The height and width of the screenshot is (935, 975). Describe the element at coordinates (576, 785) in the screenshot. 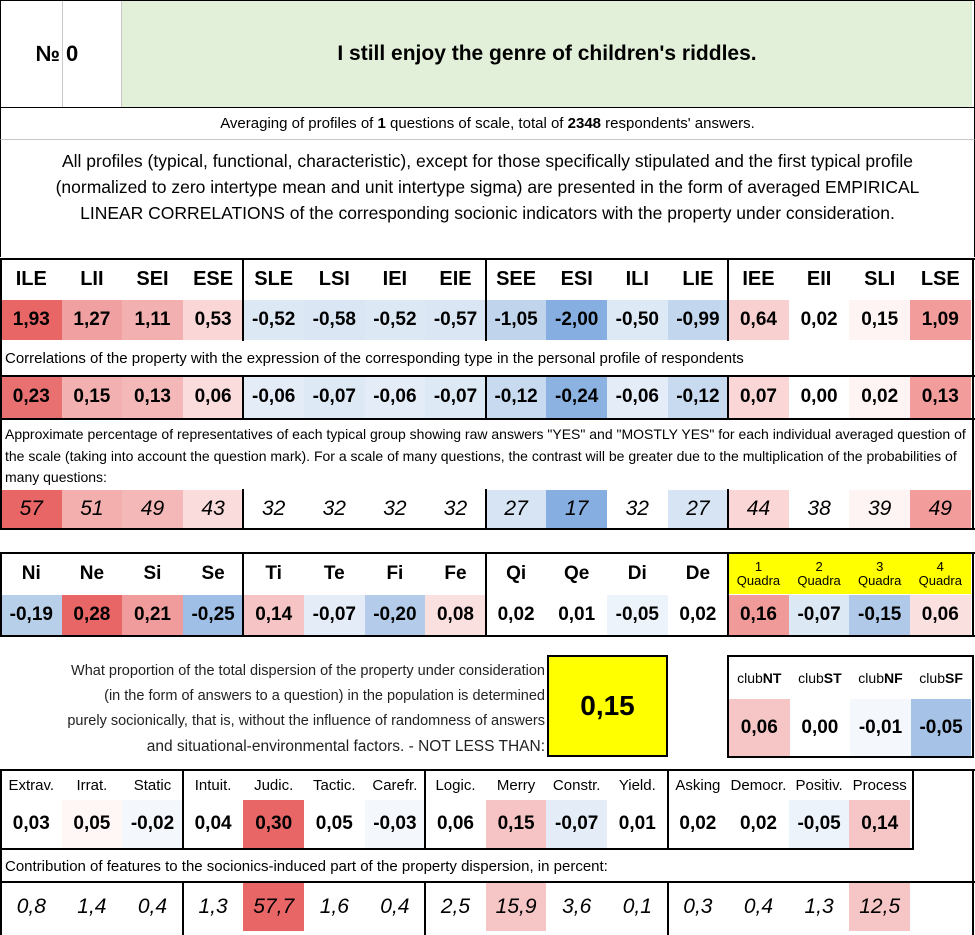

I see `trait-label: Constr.` at that location.